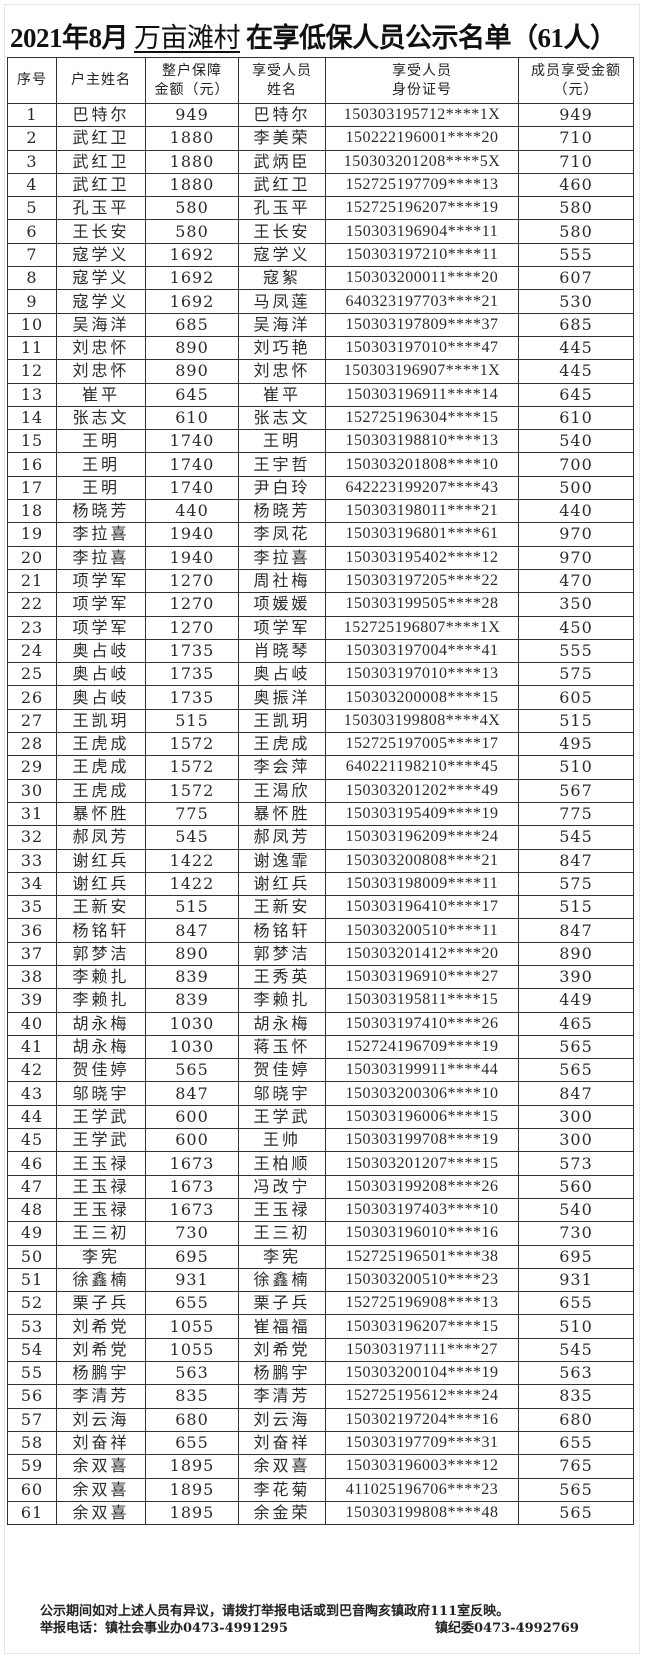 The image size is (648, 1658). What do you see at coordinates (101, 697) in the screenshot?
I see `cell-household-head: 奥占岐` at bounding box center [101, 697].